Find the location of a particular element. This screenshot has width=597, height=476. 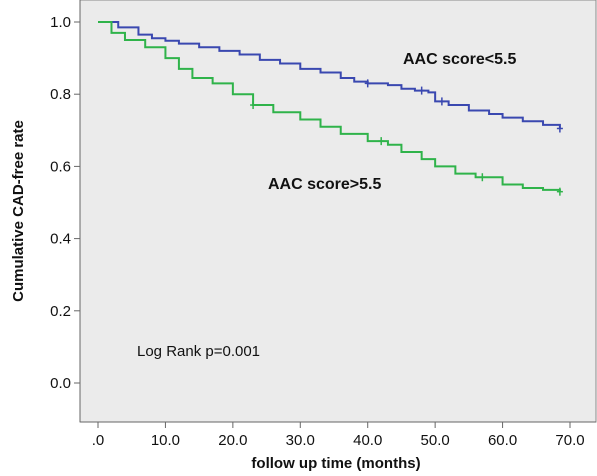

x-tick-label: 20.0 is located at coordinates (232, 440).